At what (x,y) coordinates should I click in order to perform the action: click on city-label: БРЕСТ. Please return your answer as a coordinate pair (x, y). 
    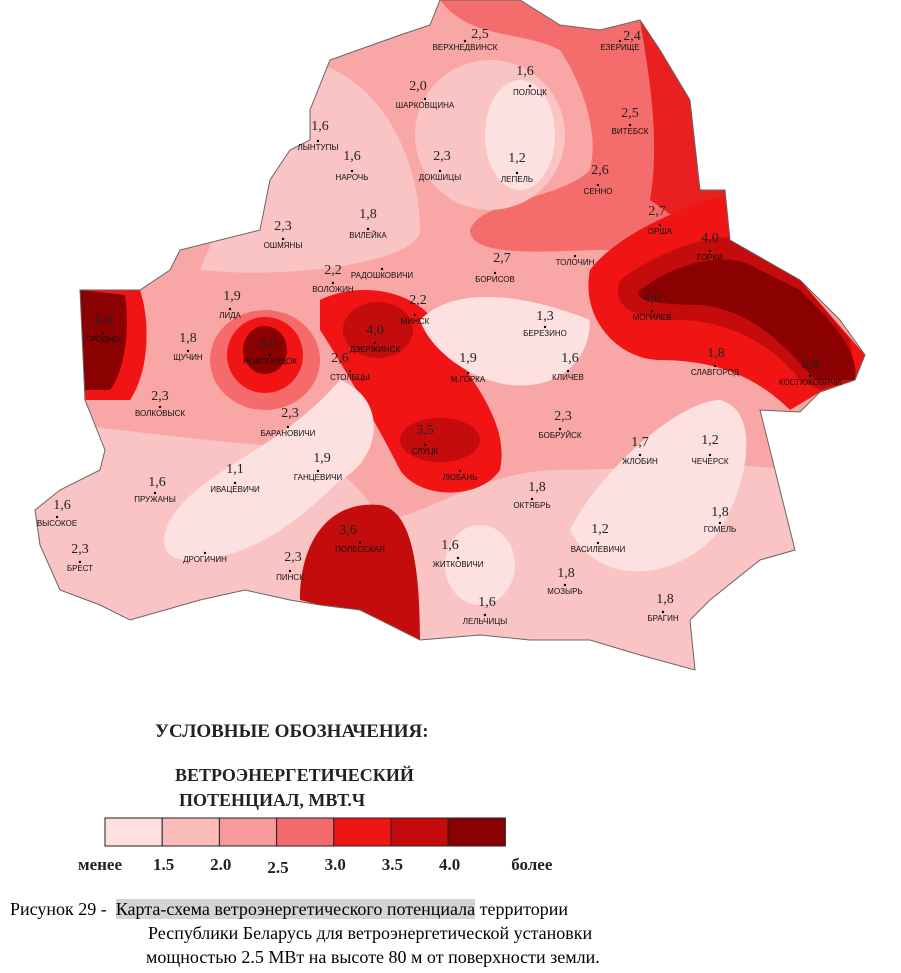
    Looking at the image, I should click on (80, 568).